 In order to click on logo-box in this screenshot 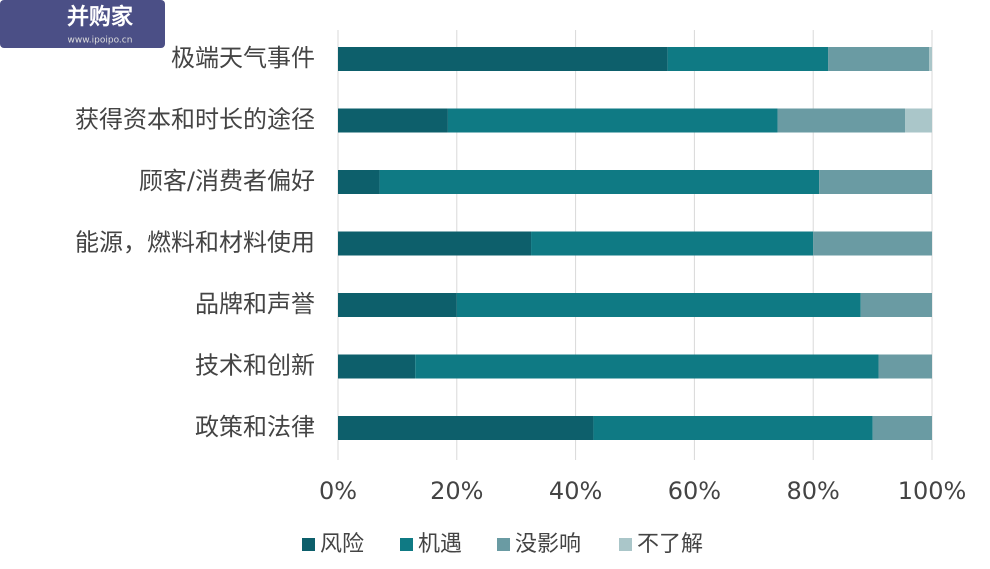, I will do `click(82, 24)`.